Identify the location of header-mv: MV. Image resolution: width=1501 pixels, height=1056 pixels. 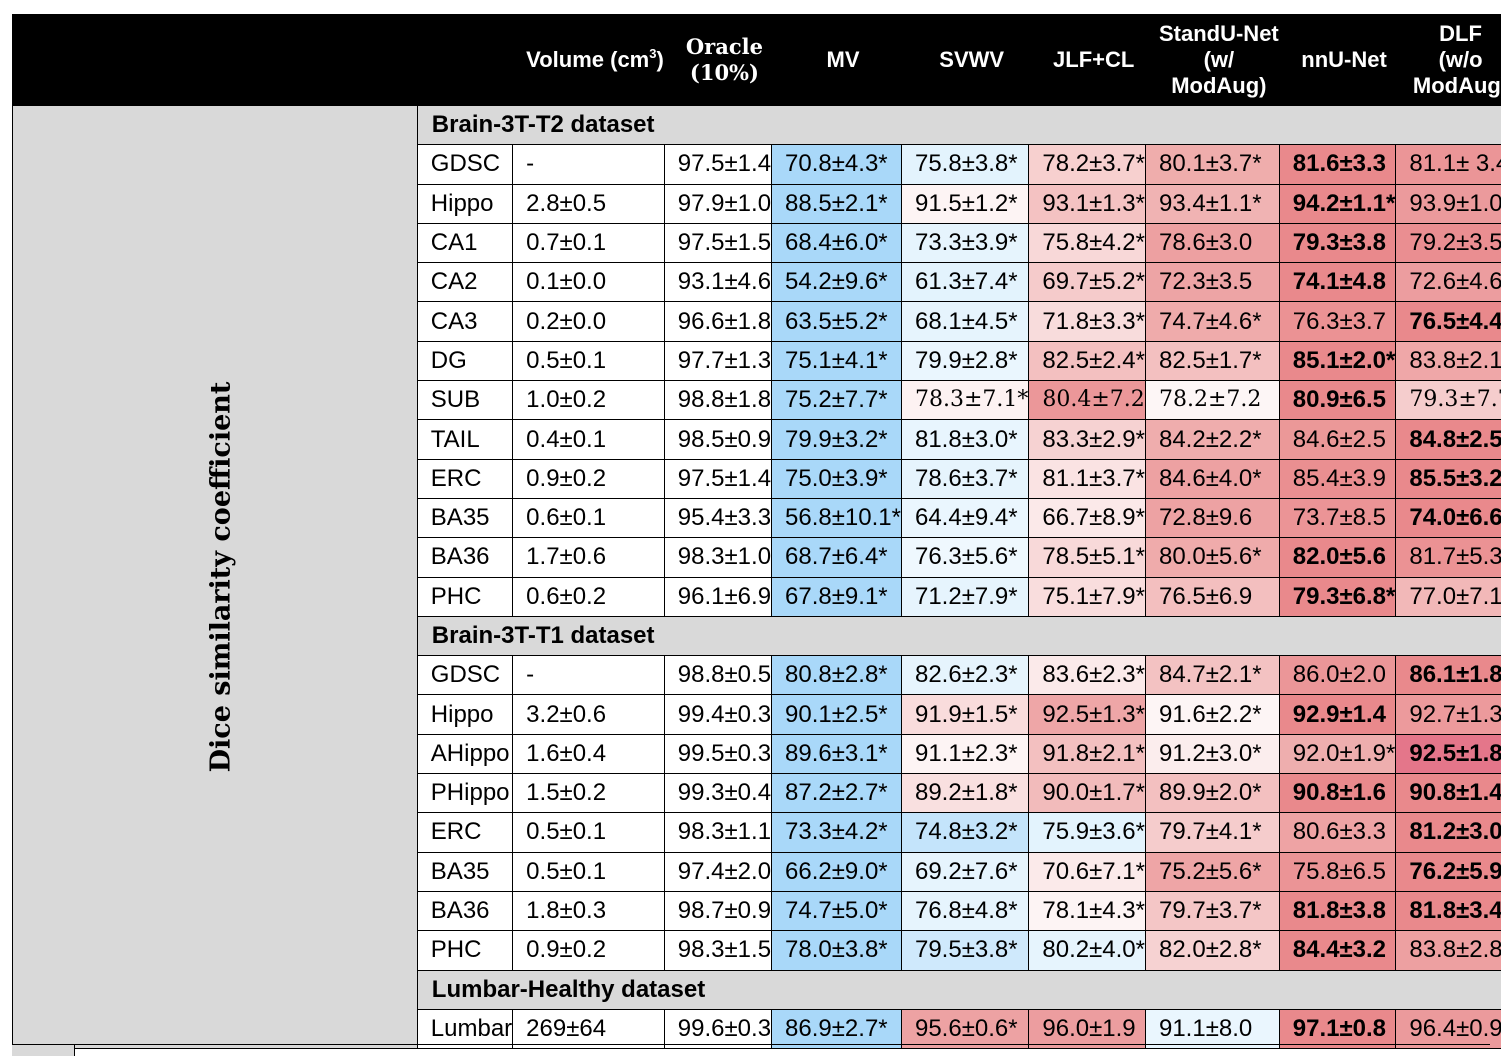
(837, 60).